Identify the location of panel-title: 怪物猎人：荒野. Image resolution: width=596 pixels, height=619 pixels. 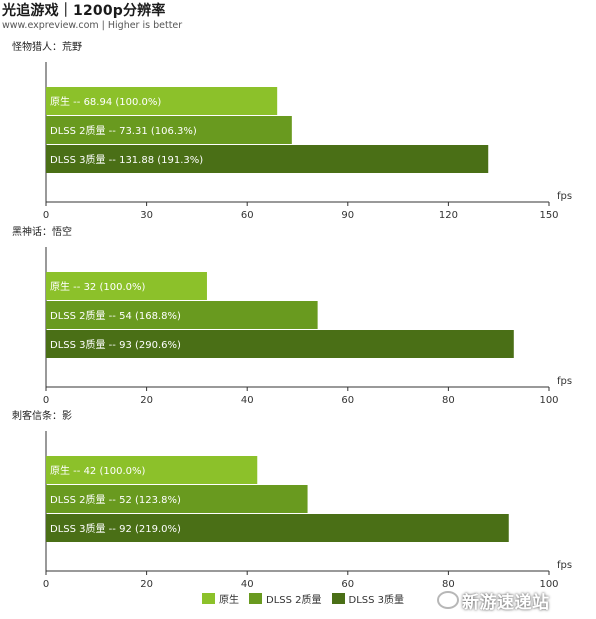
(47, 46).